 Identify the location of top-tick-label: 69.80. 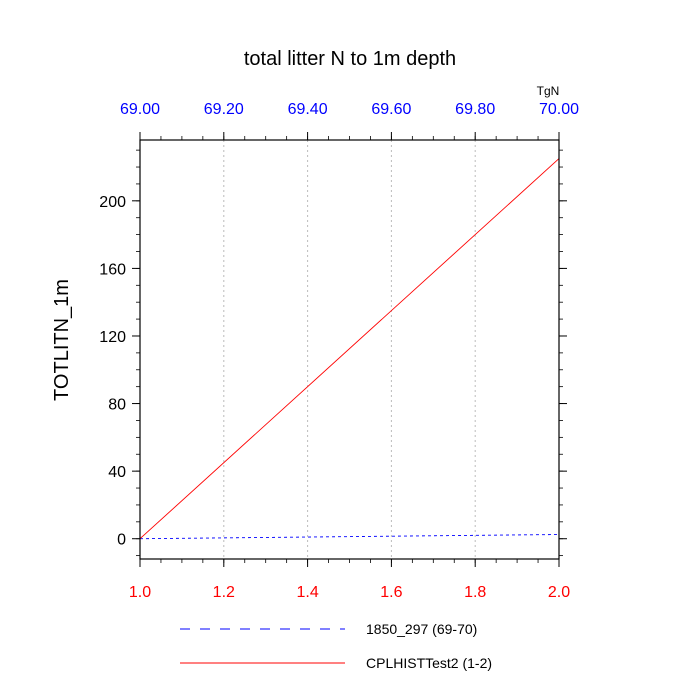
(475, 109).